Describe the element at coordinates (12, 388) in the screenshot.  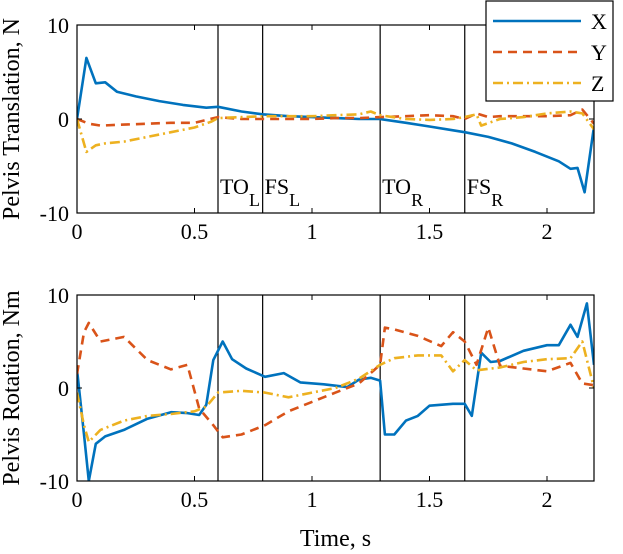
I see `y-axis-label: Pelvis Rotation, Nm` at that location.